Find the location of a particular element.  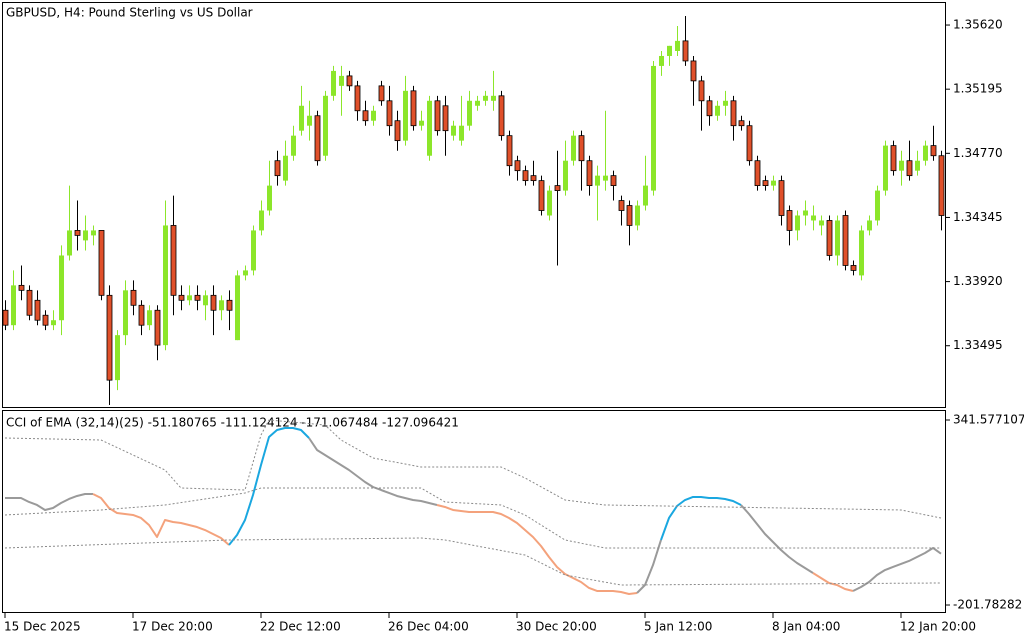

y-tick-label: 1.33495 is located at coordinates (978, 345).